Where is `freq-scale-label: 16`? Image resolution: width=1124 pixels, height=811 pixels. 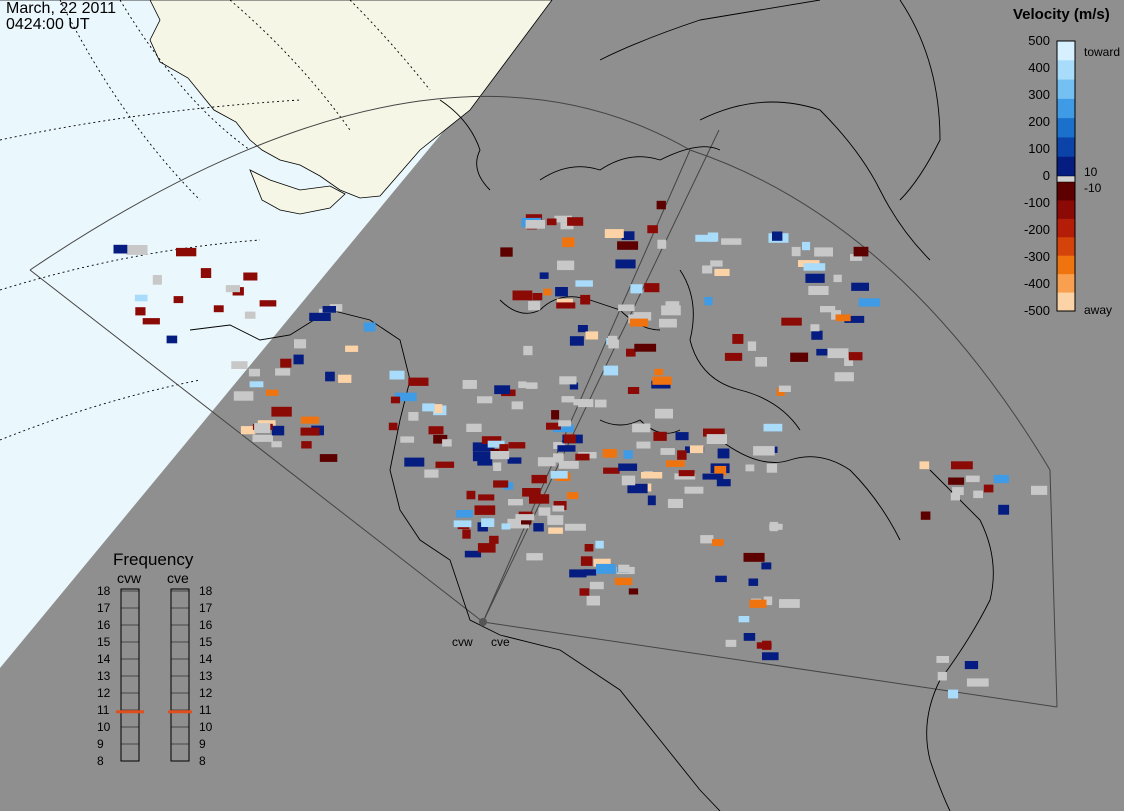 freq-scale-label: 16 is located at coordinates (206, 625).